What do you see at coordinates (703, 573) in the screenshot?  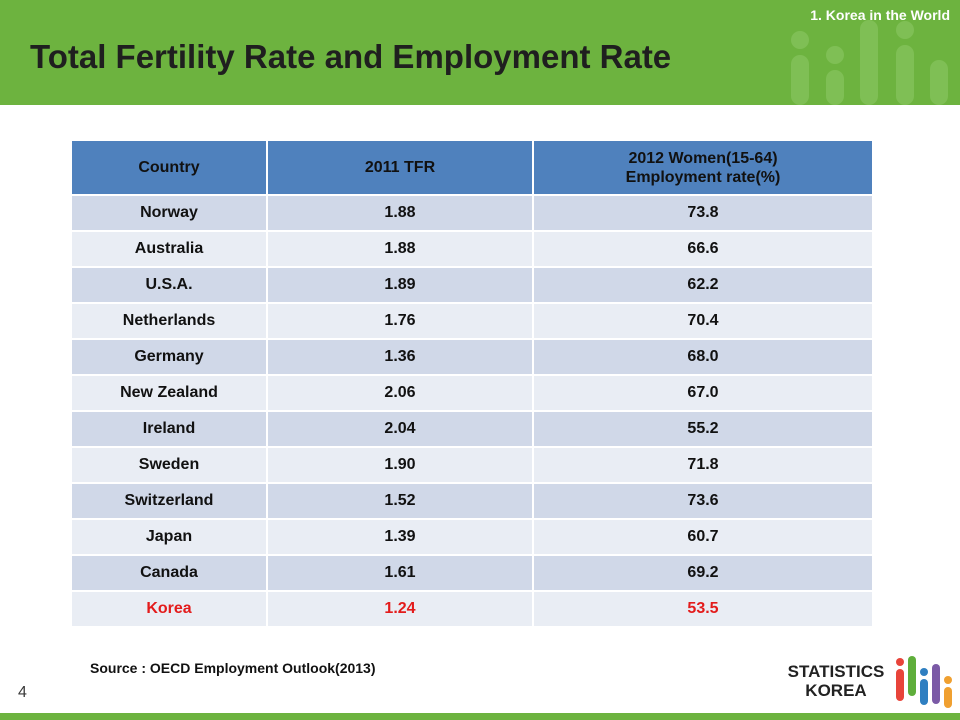 I see `cell-employment-rate: 69.2` at bounding box center [703, 573].